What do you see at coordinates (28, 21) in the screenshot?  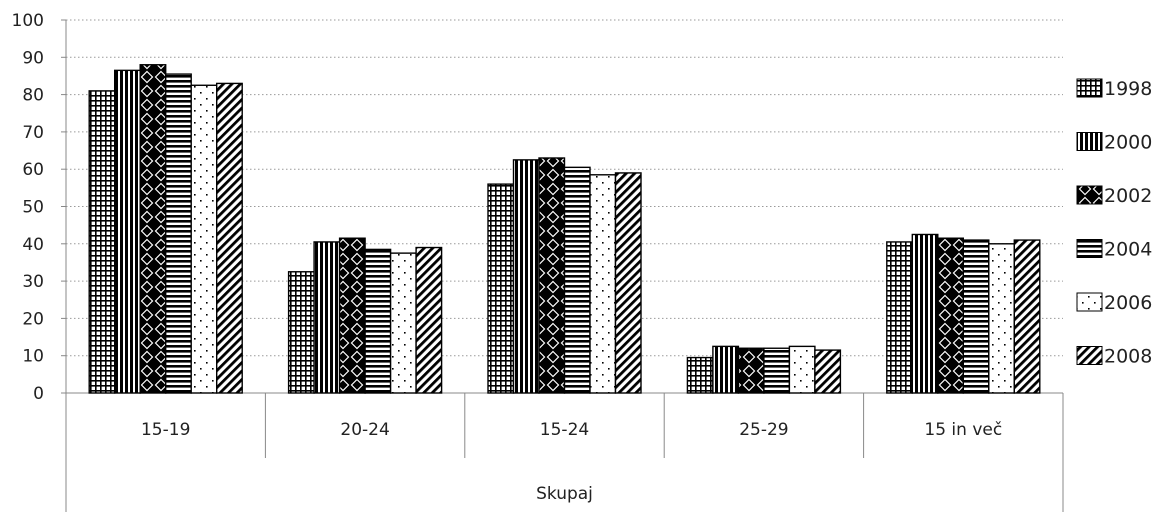 I see `y-tick-label: 100` at bounding box center [28, 21].